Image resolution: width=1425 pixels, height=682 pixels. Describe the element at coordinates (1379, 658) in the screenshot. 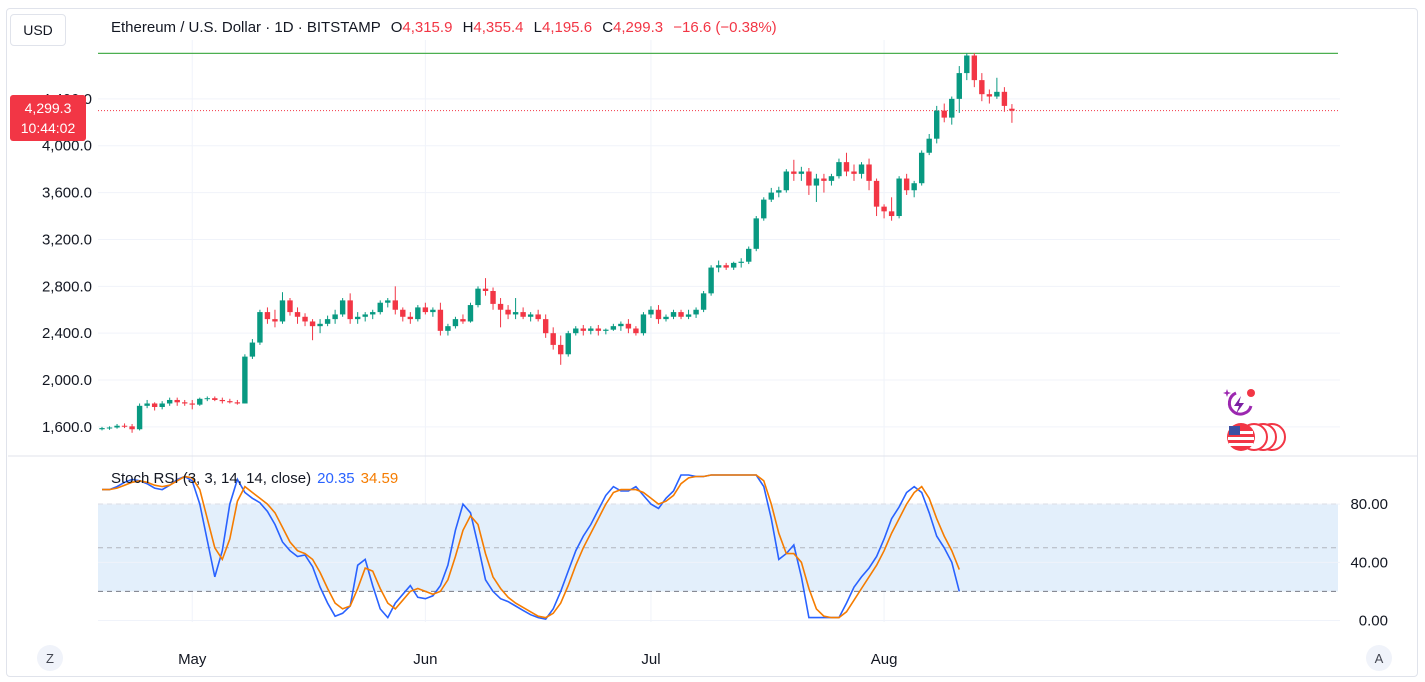

I see `auto-scale-button: A` at that location.